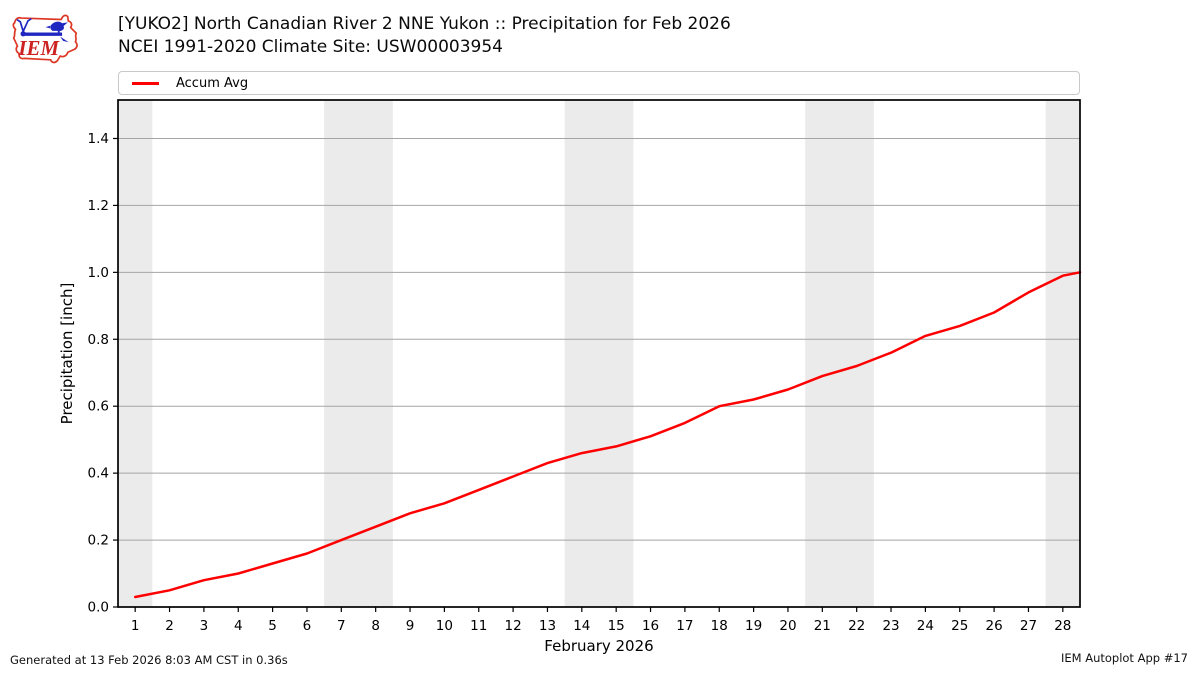  What do you see at coordinates (272, 626) in the screenshot?
I see `x-tick-label: 5` at bounding box center [272, 626].